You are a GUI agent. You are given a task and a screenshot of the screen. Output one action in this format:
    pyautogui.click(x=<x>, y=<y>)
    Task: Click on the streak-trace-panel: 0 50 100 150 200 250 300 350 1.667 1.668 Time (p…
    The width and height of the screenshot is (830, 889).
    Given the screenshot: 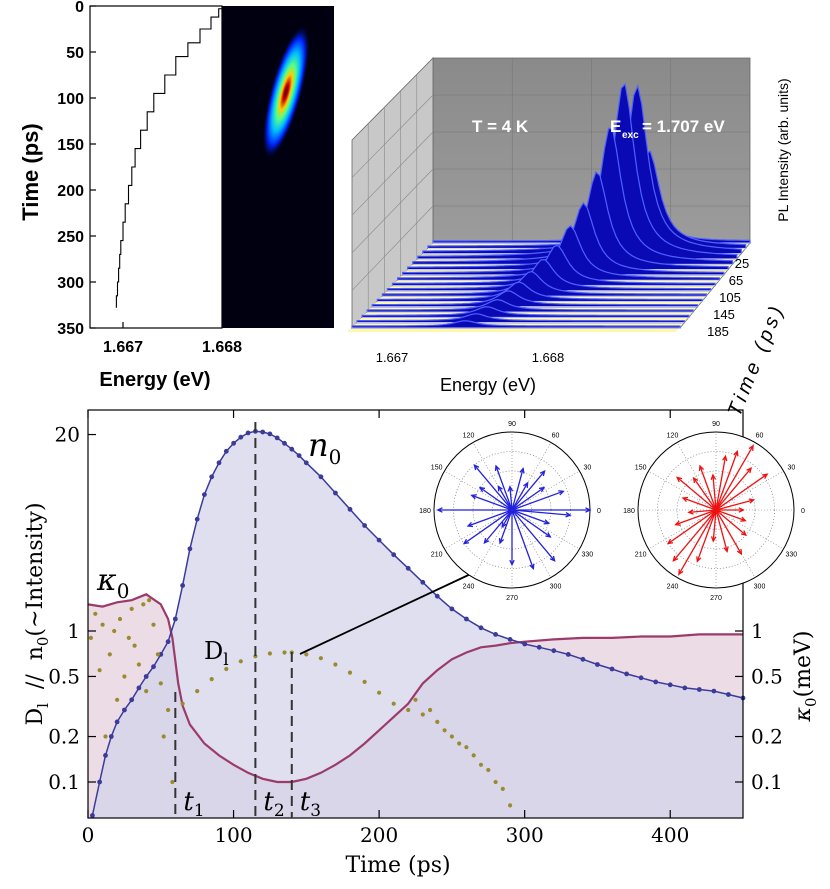 What is the action you would take?
    pyautogui.click(x=130, y=195)
    